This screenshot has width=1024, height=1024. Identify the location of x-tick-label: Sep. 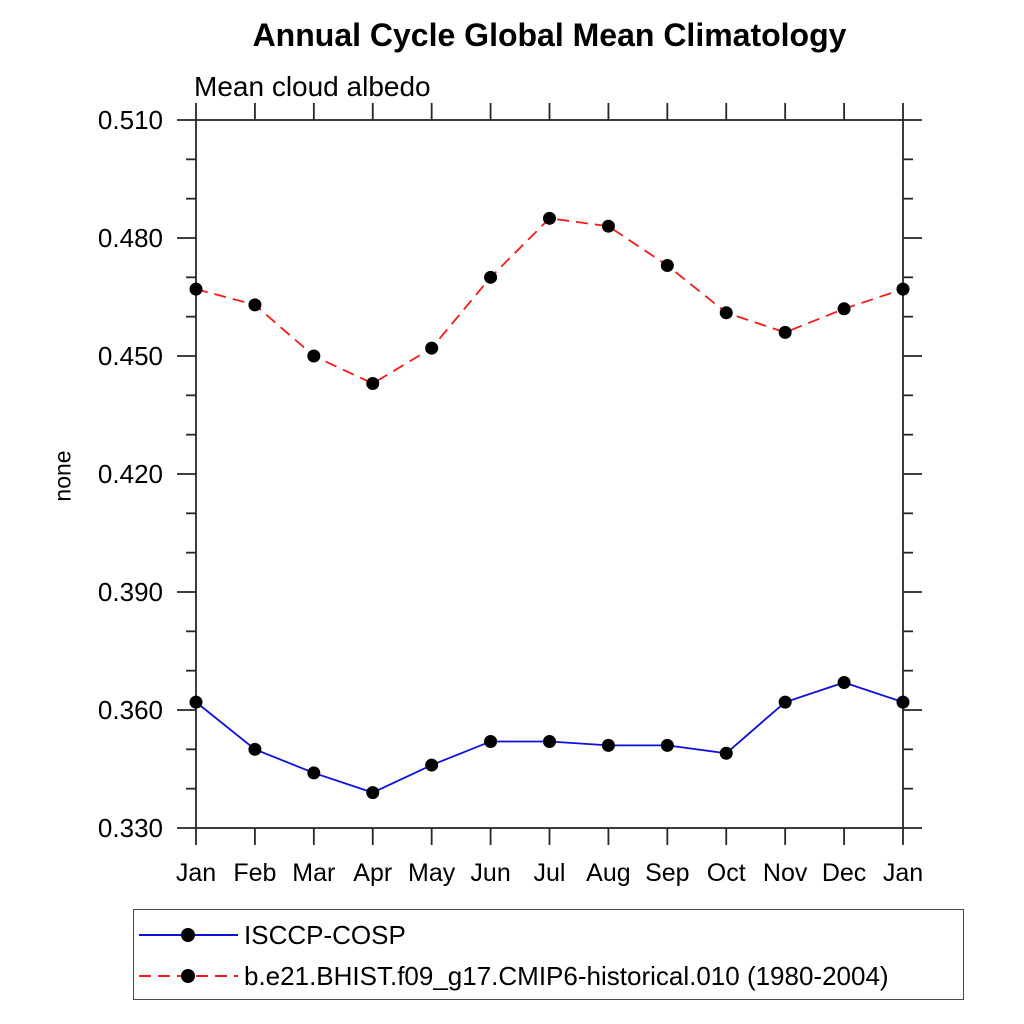
(667, 873).